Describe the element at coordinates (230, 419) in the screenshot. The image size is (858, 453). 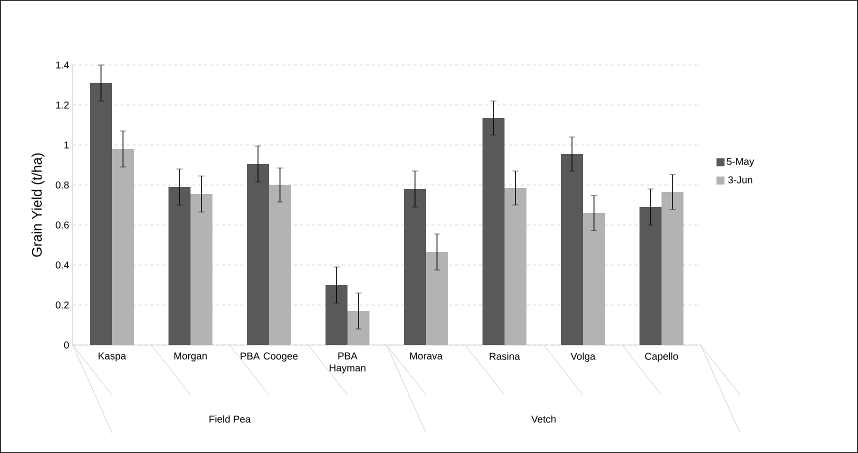
I see `text: Field Pea` at that location.